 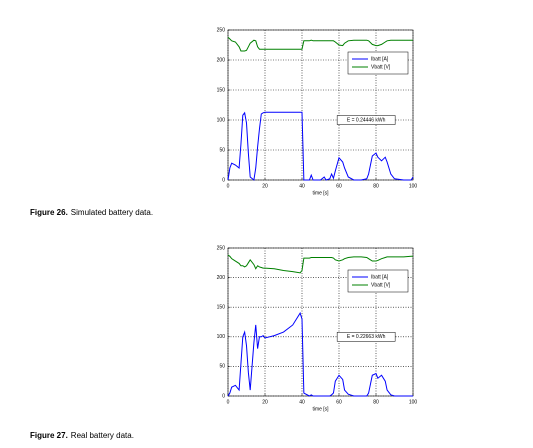 What do you see at coordinates (102, 435) in the screenshot?
I see `figure-caption: Real battery data.` at bounding box center [102, 435].